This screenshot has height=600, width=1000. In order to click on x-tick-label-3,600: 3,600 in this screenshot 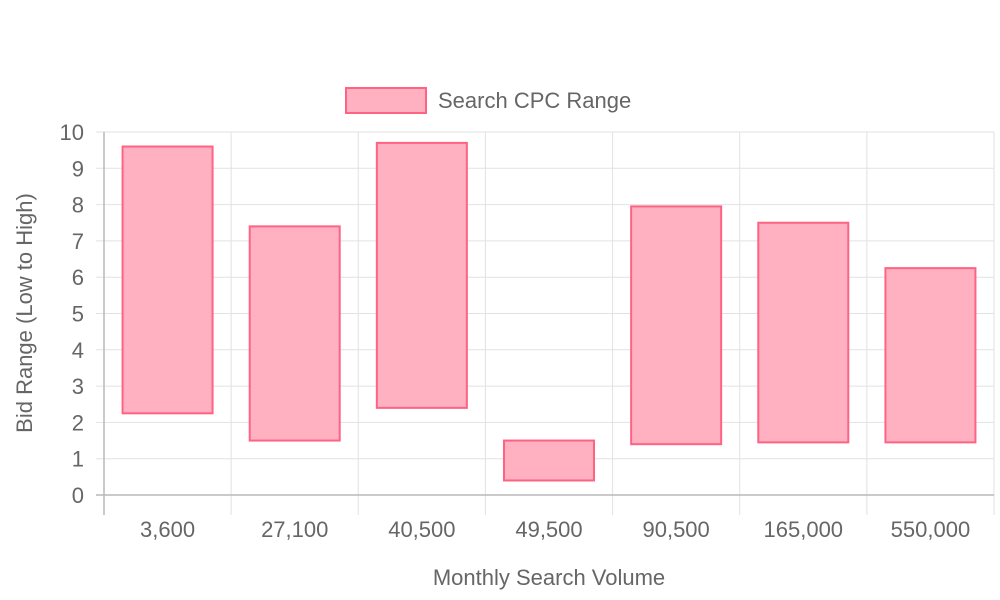, I will do `click(167, 529)`.